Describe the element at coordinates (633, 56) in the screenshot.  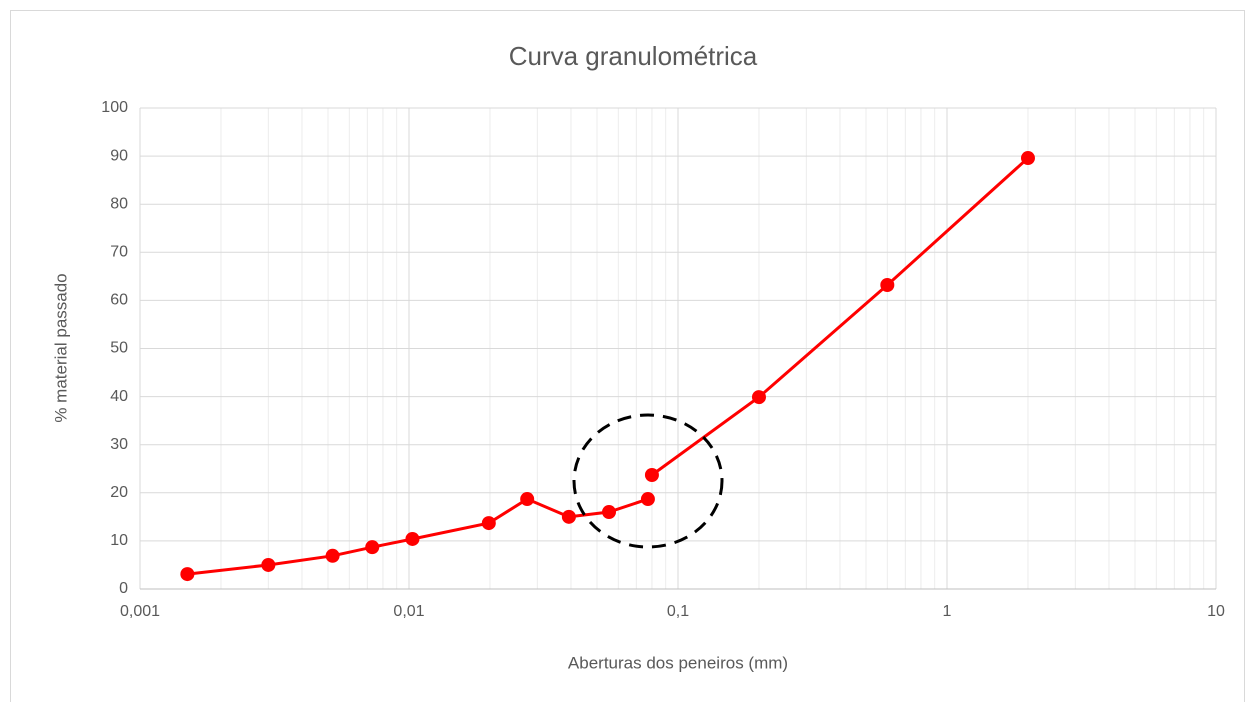
I see `chart-title: Curva granulométrica` at that location.